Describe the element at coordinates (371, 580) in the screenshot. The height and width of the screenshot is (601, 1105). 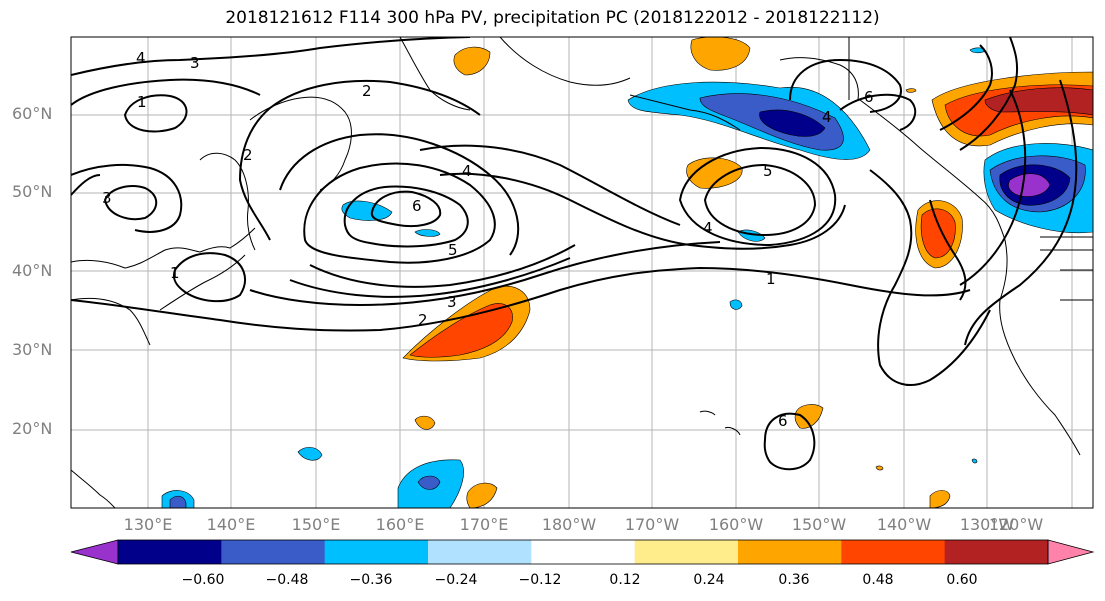
I see `colorbar-tick-label: −0.36` at that location.